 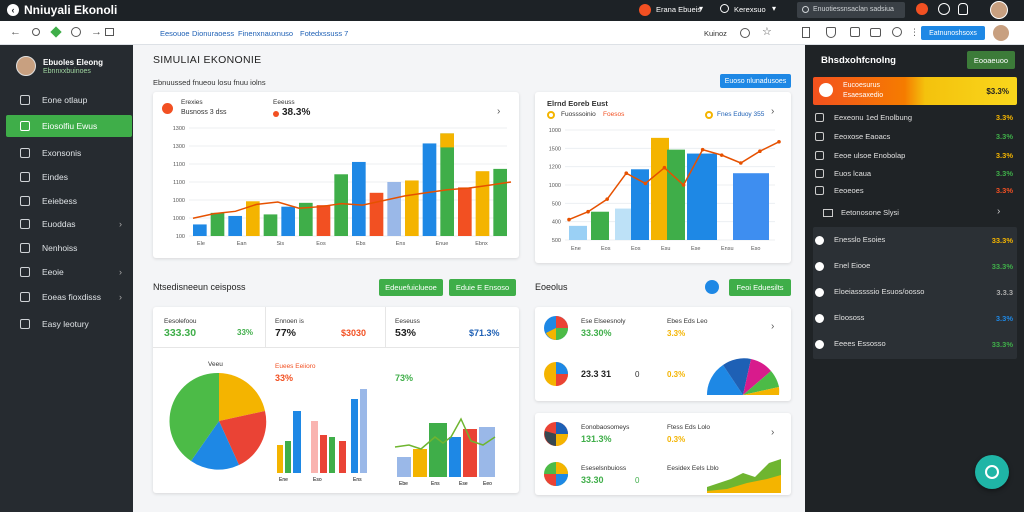 I want to click on panel-row: Euos lcaua 3.3%, so click(x=915, y=173).